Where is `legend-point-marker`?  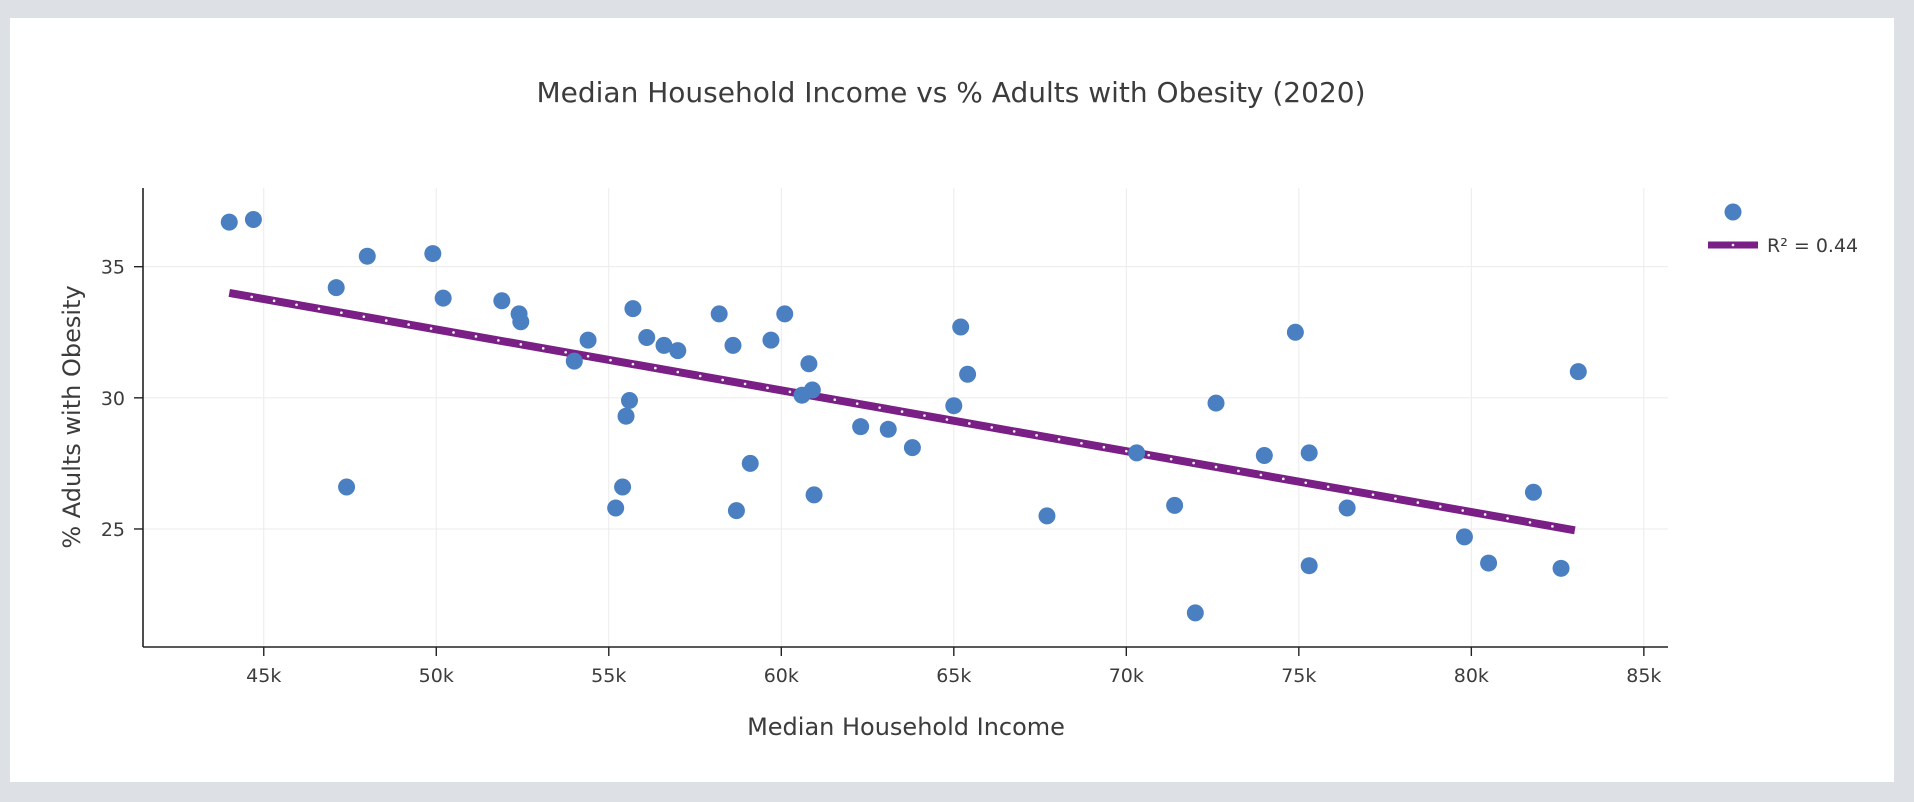 legend-point-marker is located at coordinates (1733, 212).